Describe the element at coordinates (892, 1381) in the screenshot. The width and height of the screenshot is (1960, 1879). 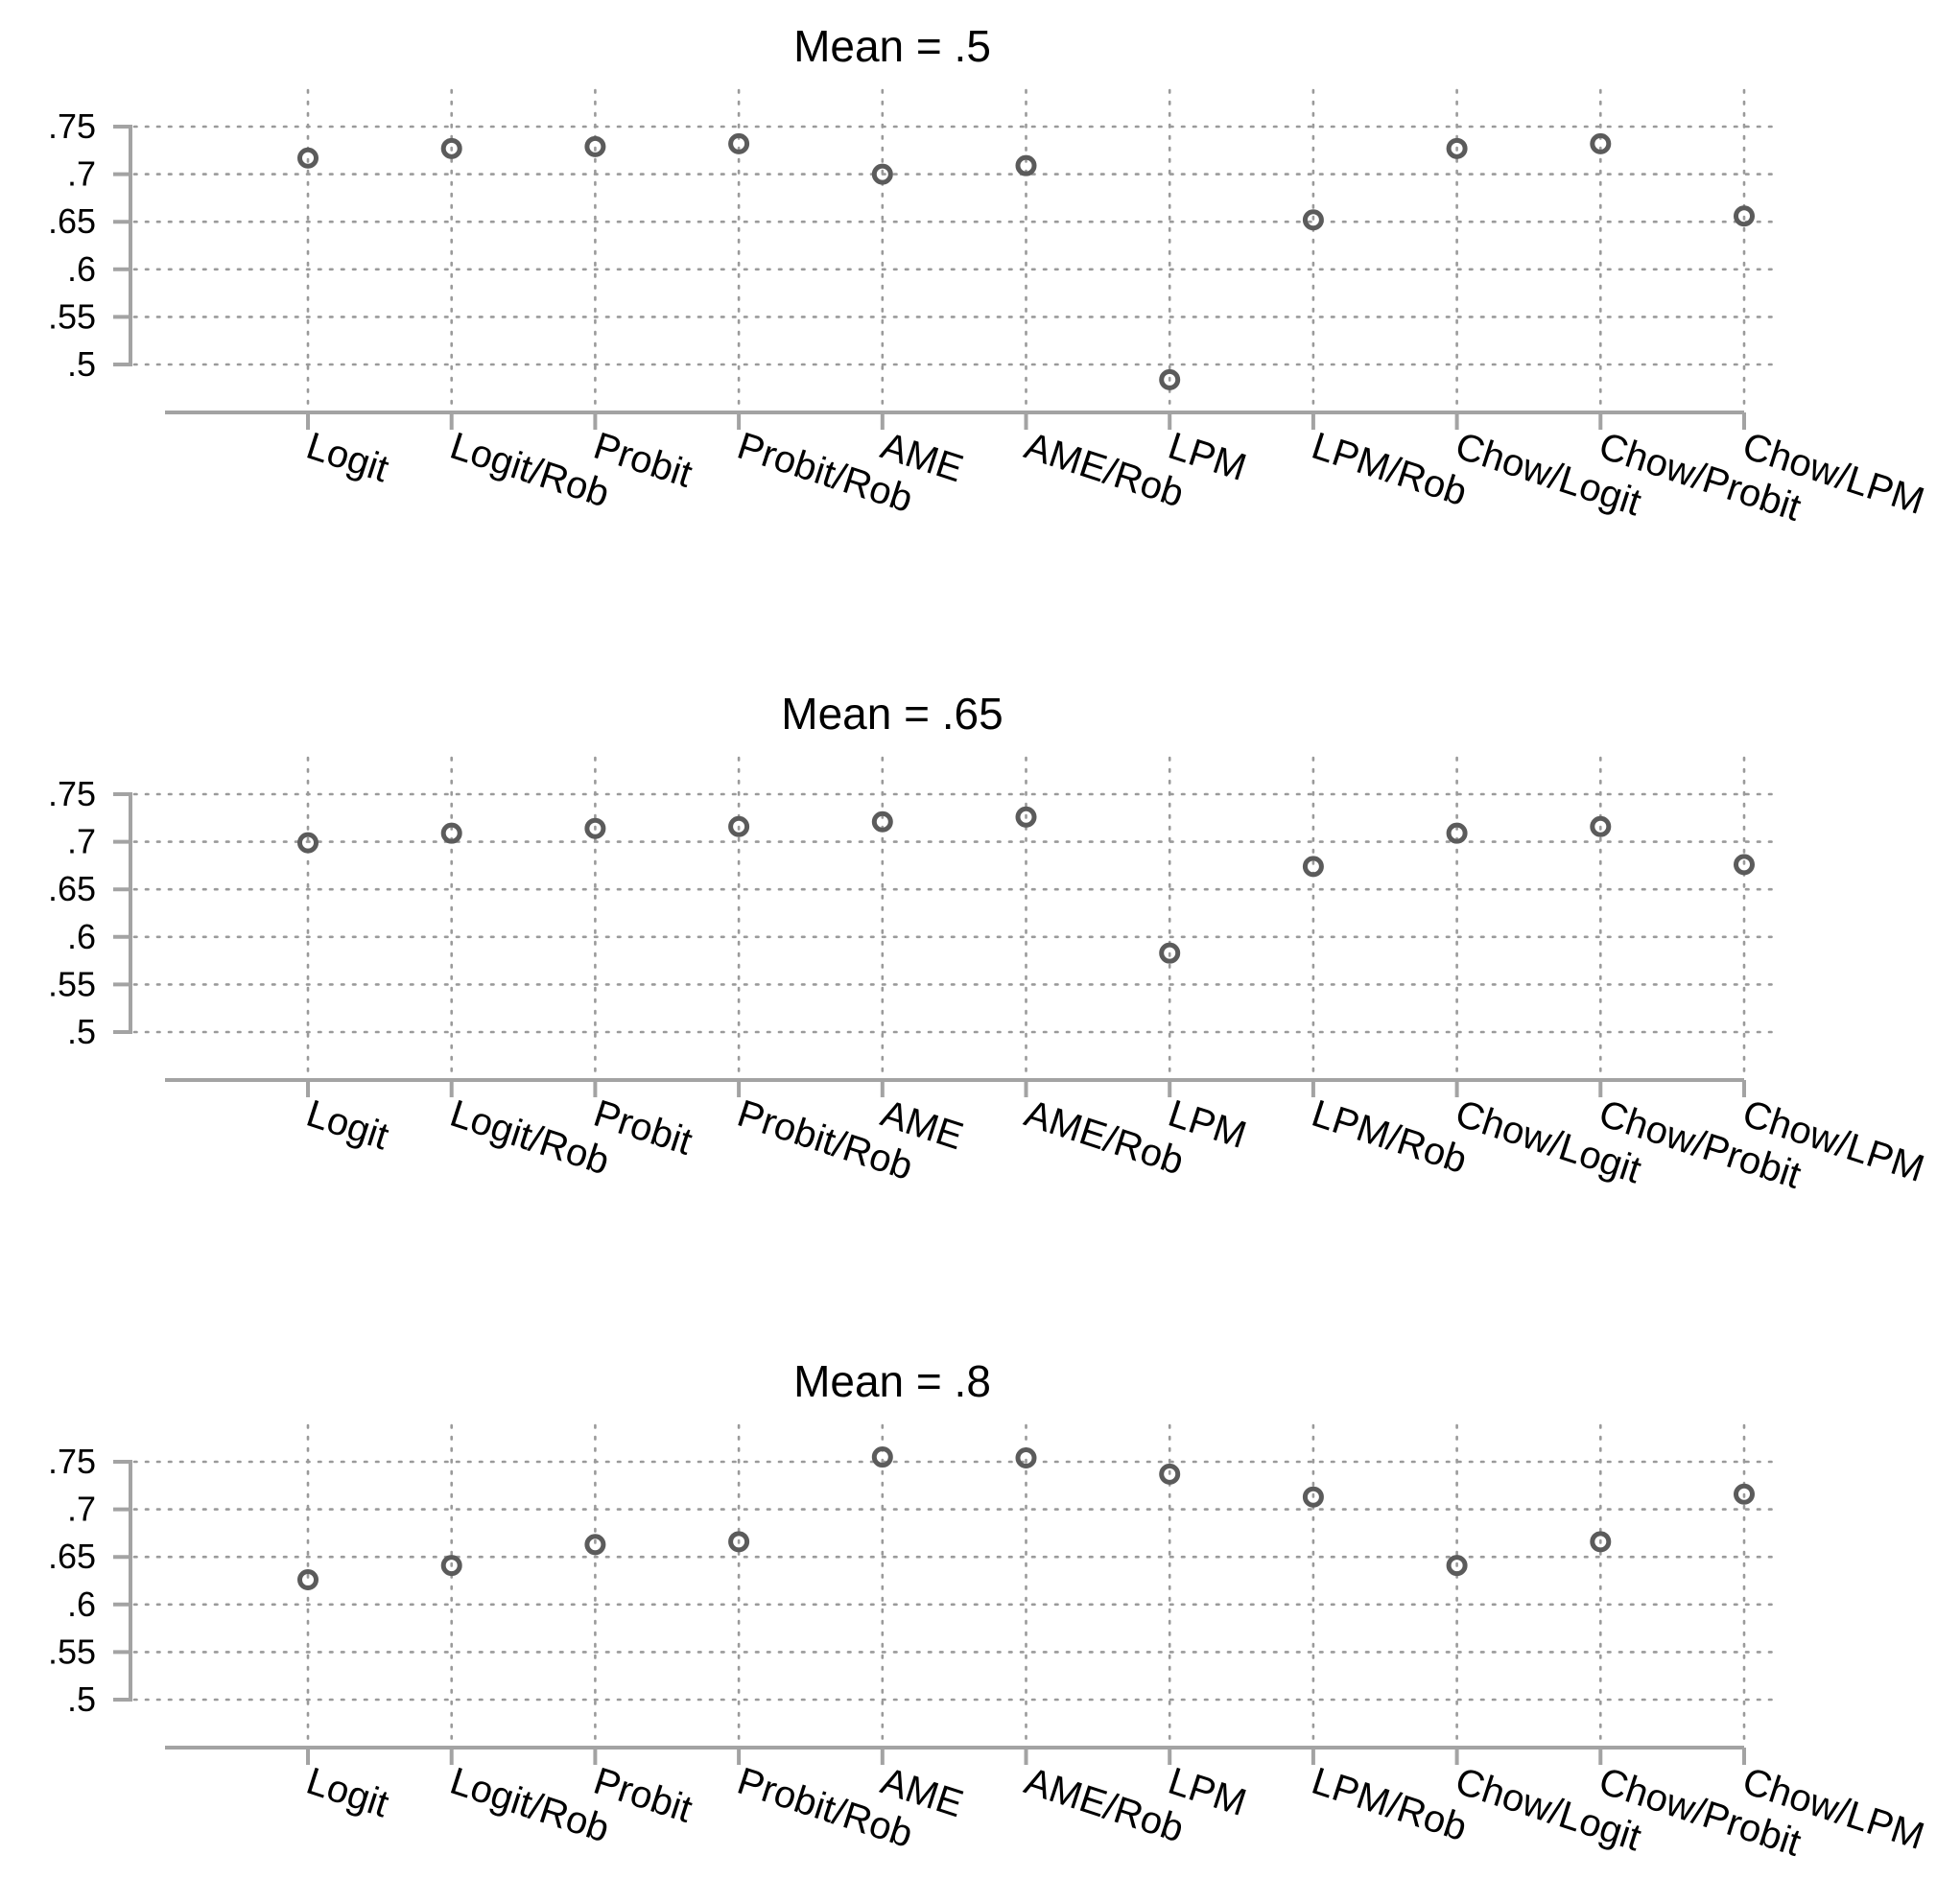
I see `chart-title: Mean = .8` at that location.